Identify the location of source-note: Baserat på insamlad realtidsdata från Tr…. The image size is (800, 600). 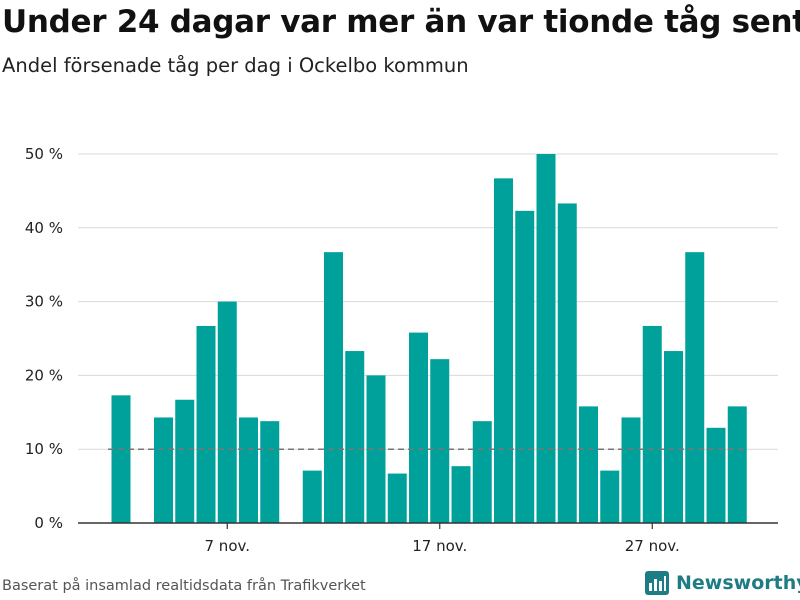
(184, 586).